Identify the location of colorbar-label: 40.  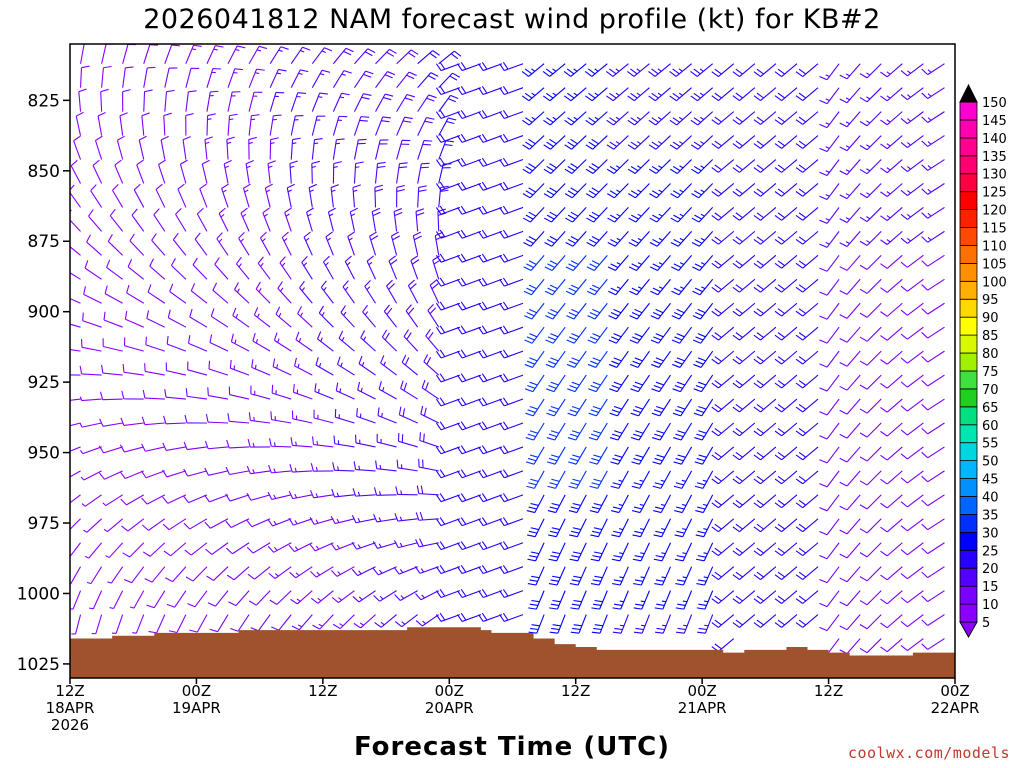
(990, 497).